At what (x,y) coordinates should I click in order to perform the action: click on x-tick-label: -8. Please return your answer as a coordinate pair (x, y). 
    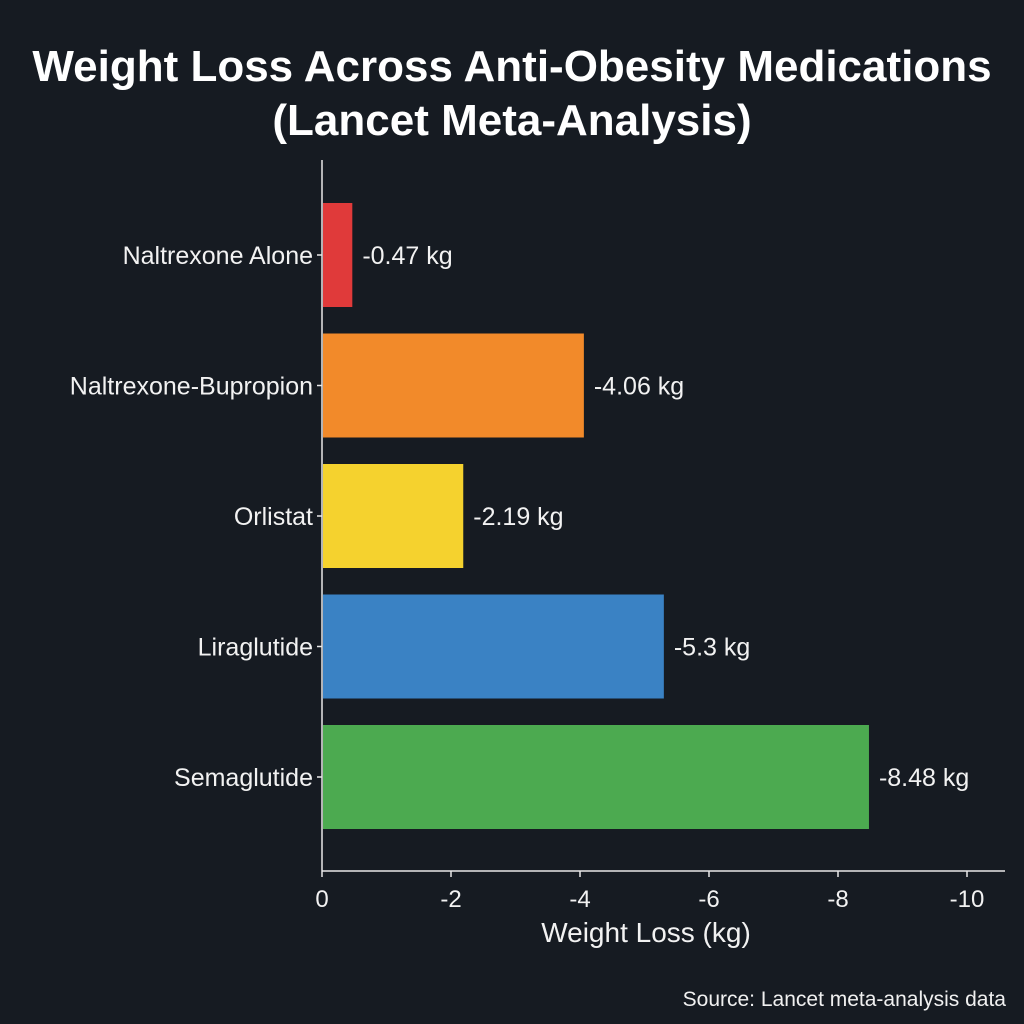
    Looking at the image, I should click on (837, 899).